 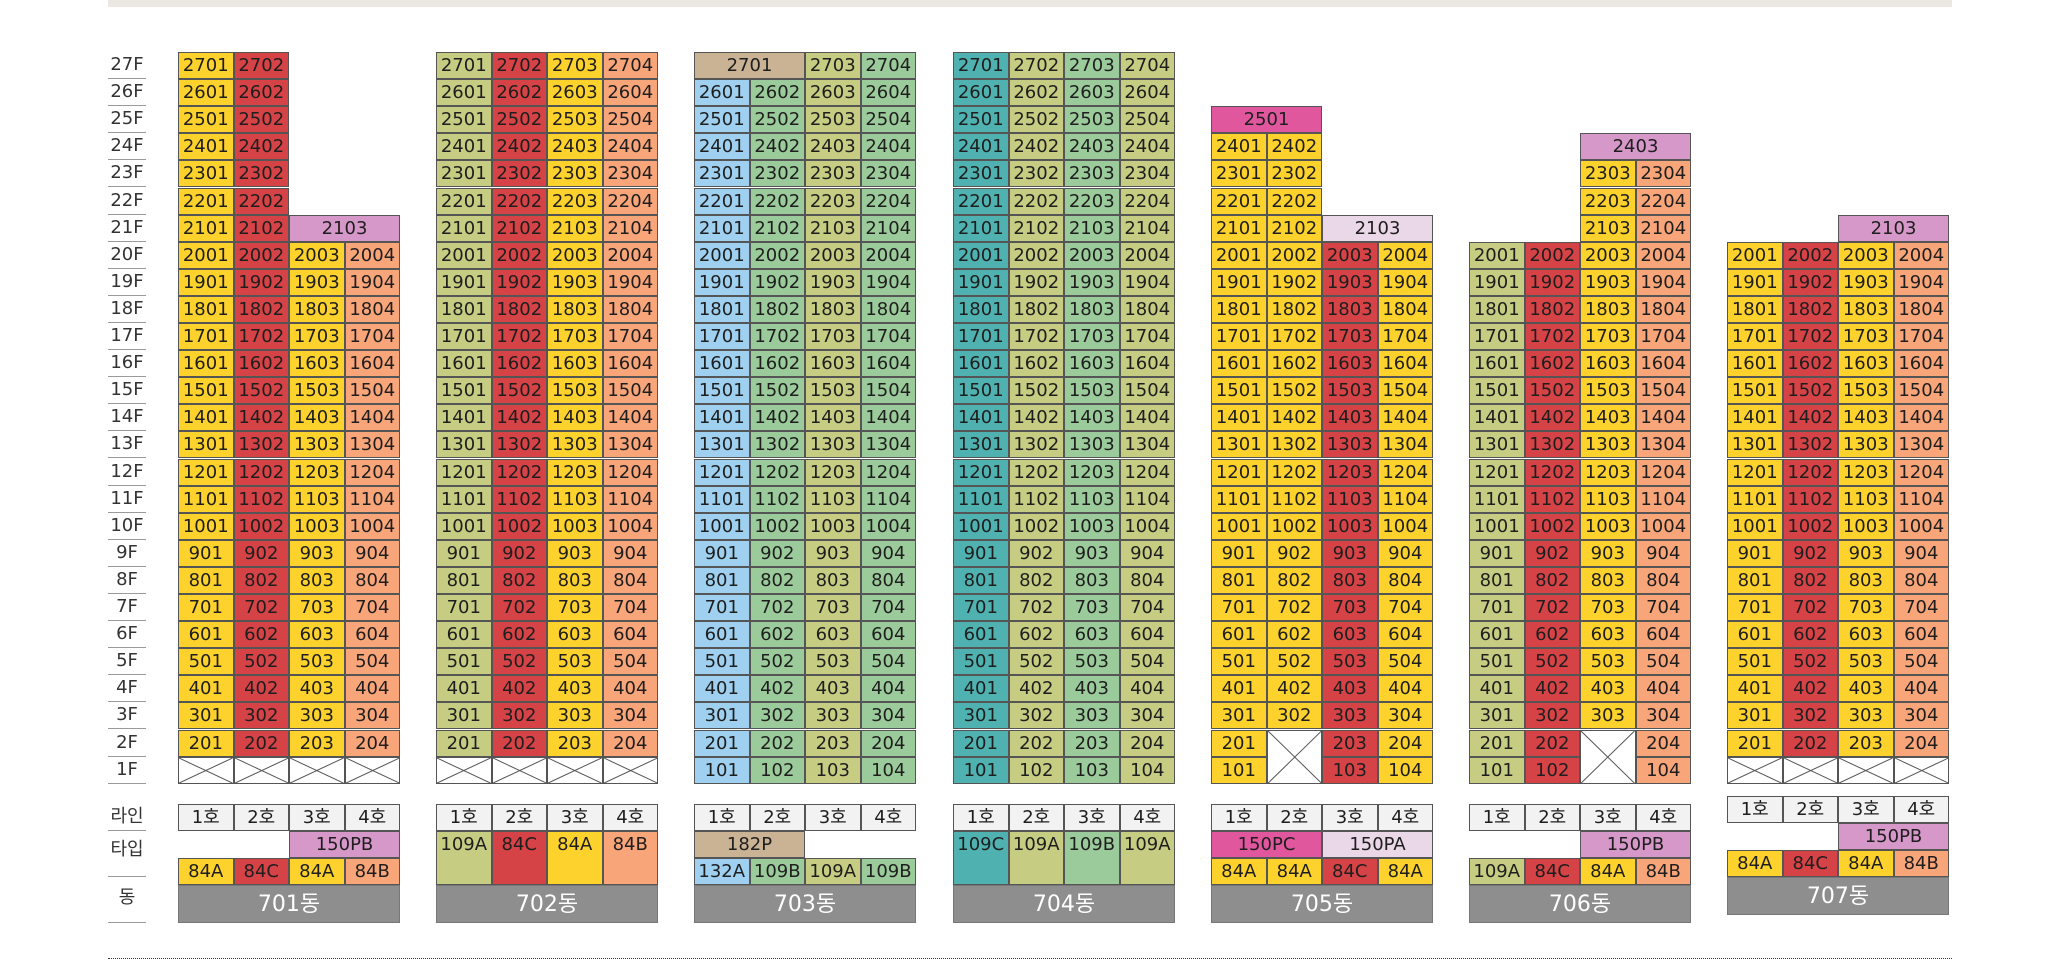 What do you see at coordinates (1608, 662) in the screenshot?
I see `unit-cell: 503` at bounding box center [1608, 662].